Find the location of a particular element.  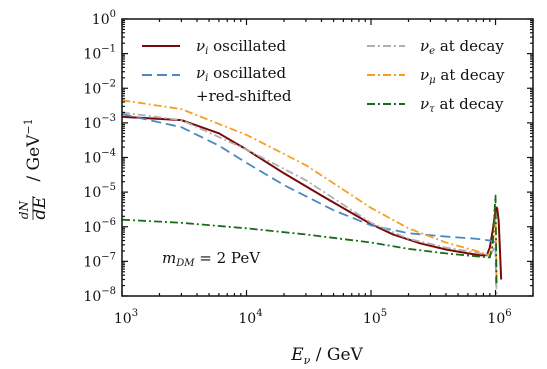

y-tick-label-7: 10⁻⁷ is located at coordinates (99, 260).